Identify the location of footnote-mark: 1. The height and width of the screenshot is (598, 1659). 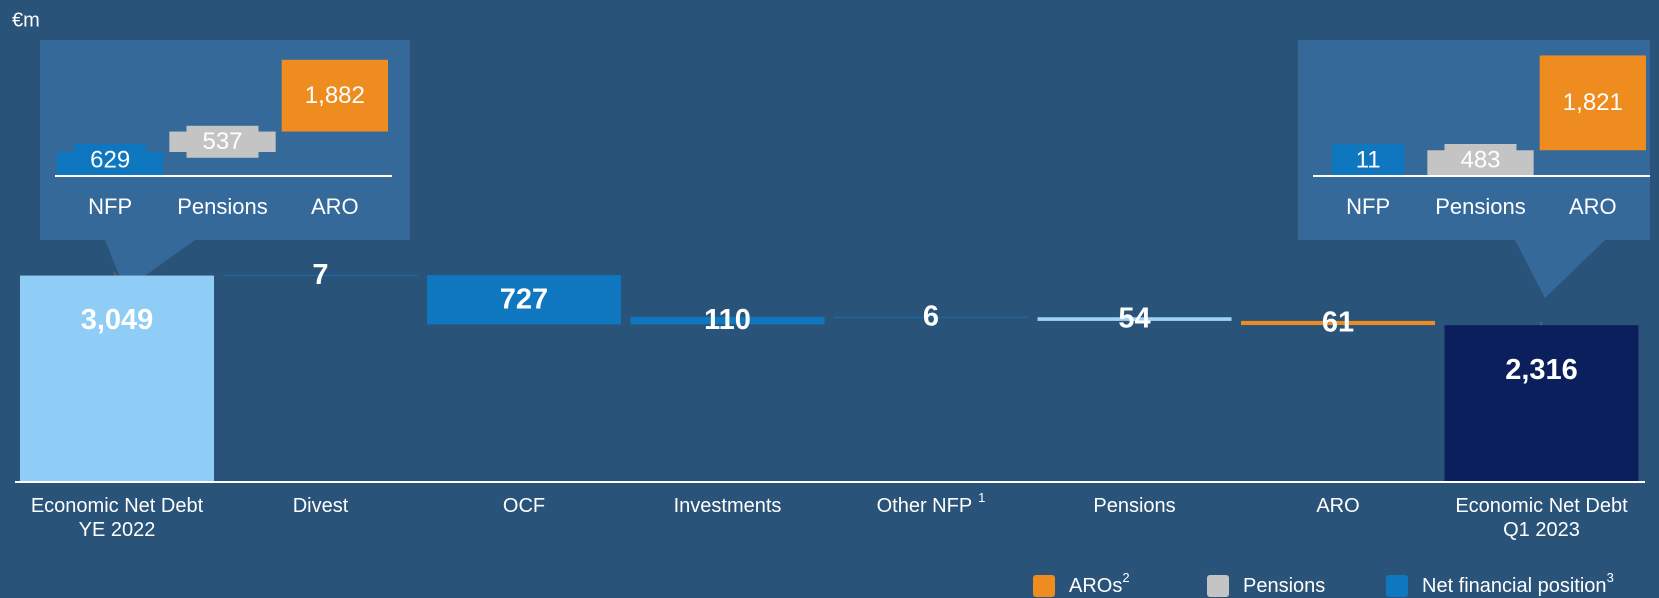
(981, 497).